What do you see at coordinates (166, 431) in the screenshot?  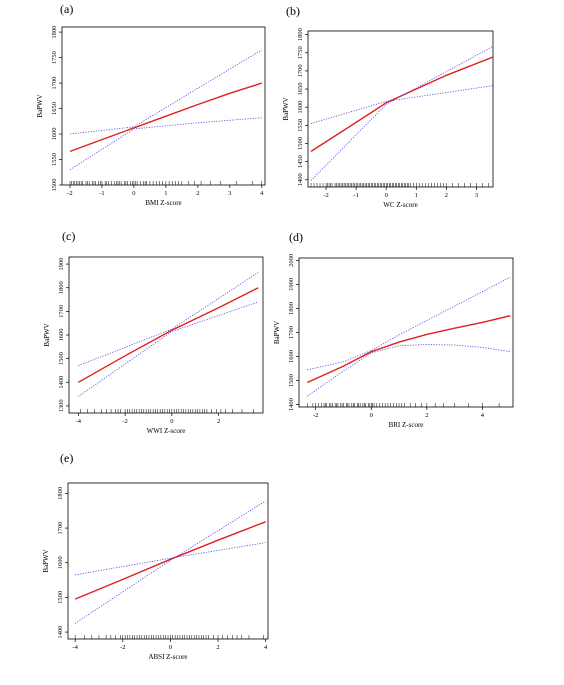 I see `x-axis-title: WWI Z-score` at bounding box center [166, 431].